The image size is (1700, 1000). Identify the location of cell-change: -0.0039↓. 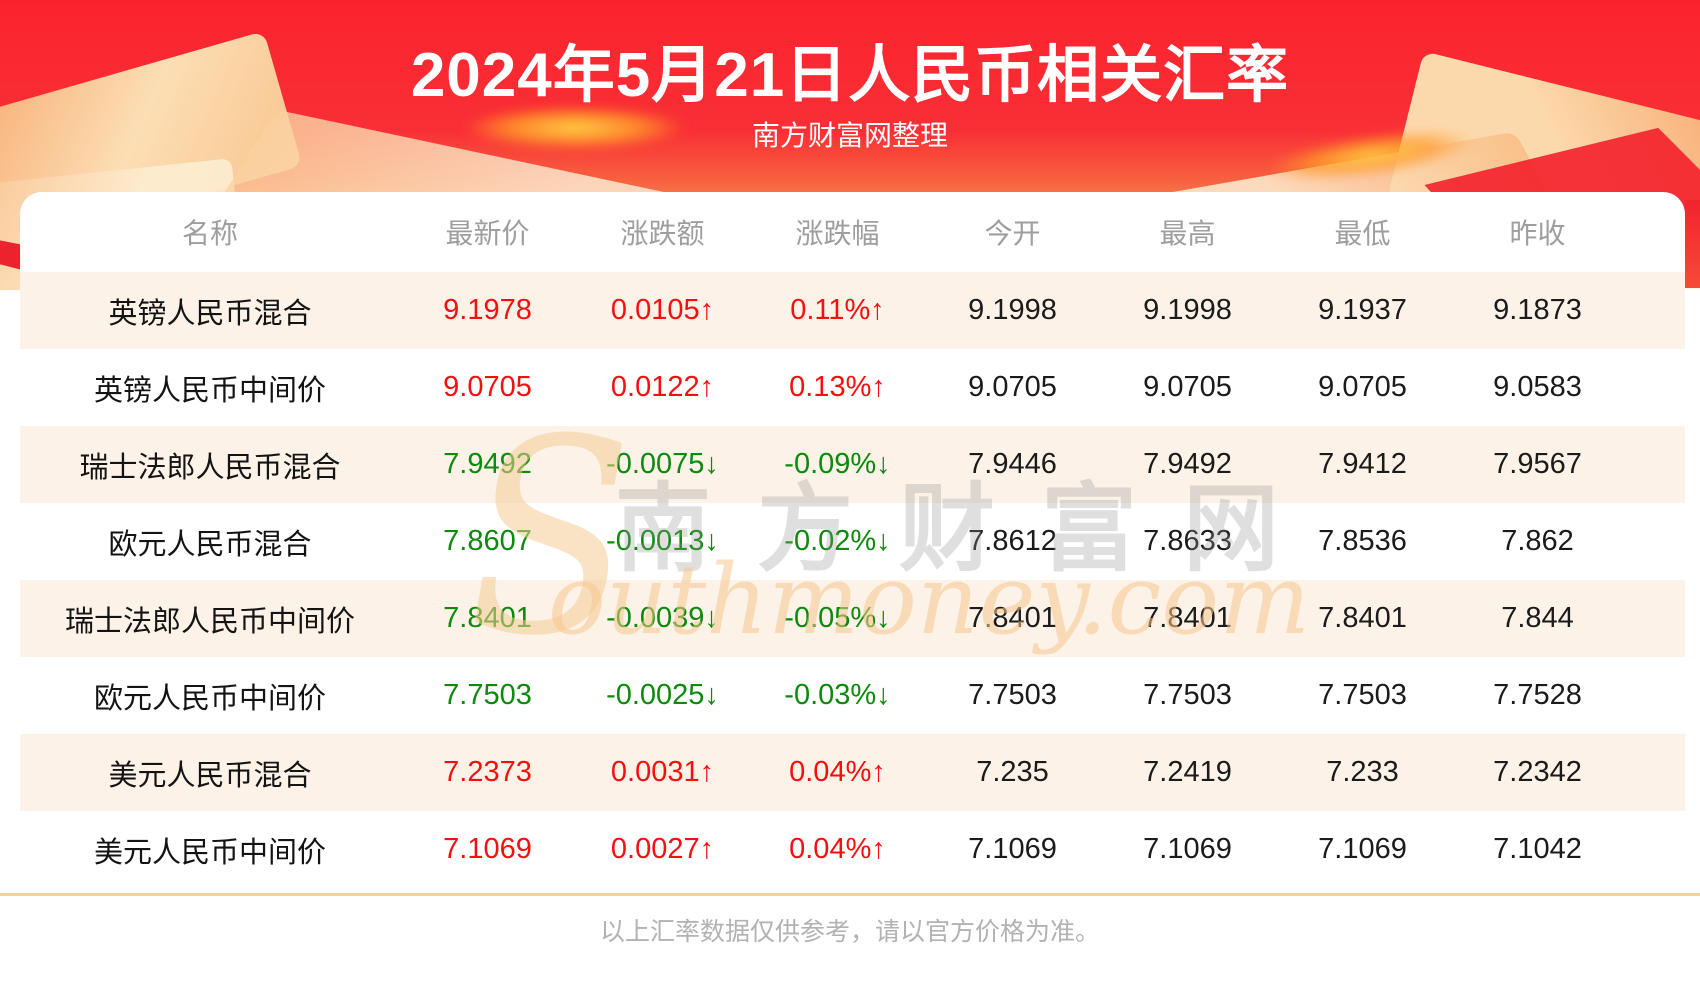
(662, 618).